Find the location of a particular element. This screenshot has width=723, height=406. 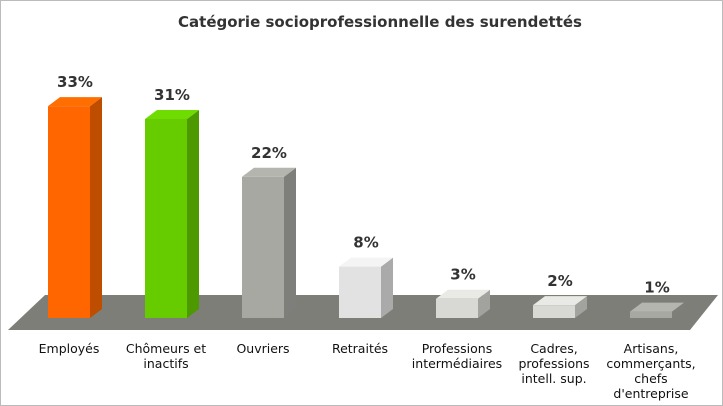

value-label: 33% is located at coordinates (75, 82).